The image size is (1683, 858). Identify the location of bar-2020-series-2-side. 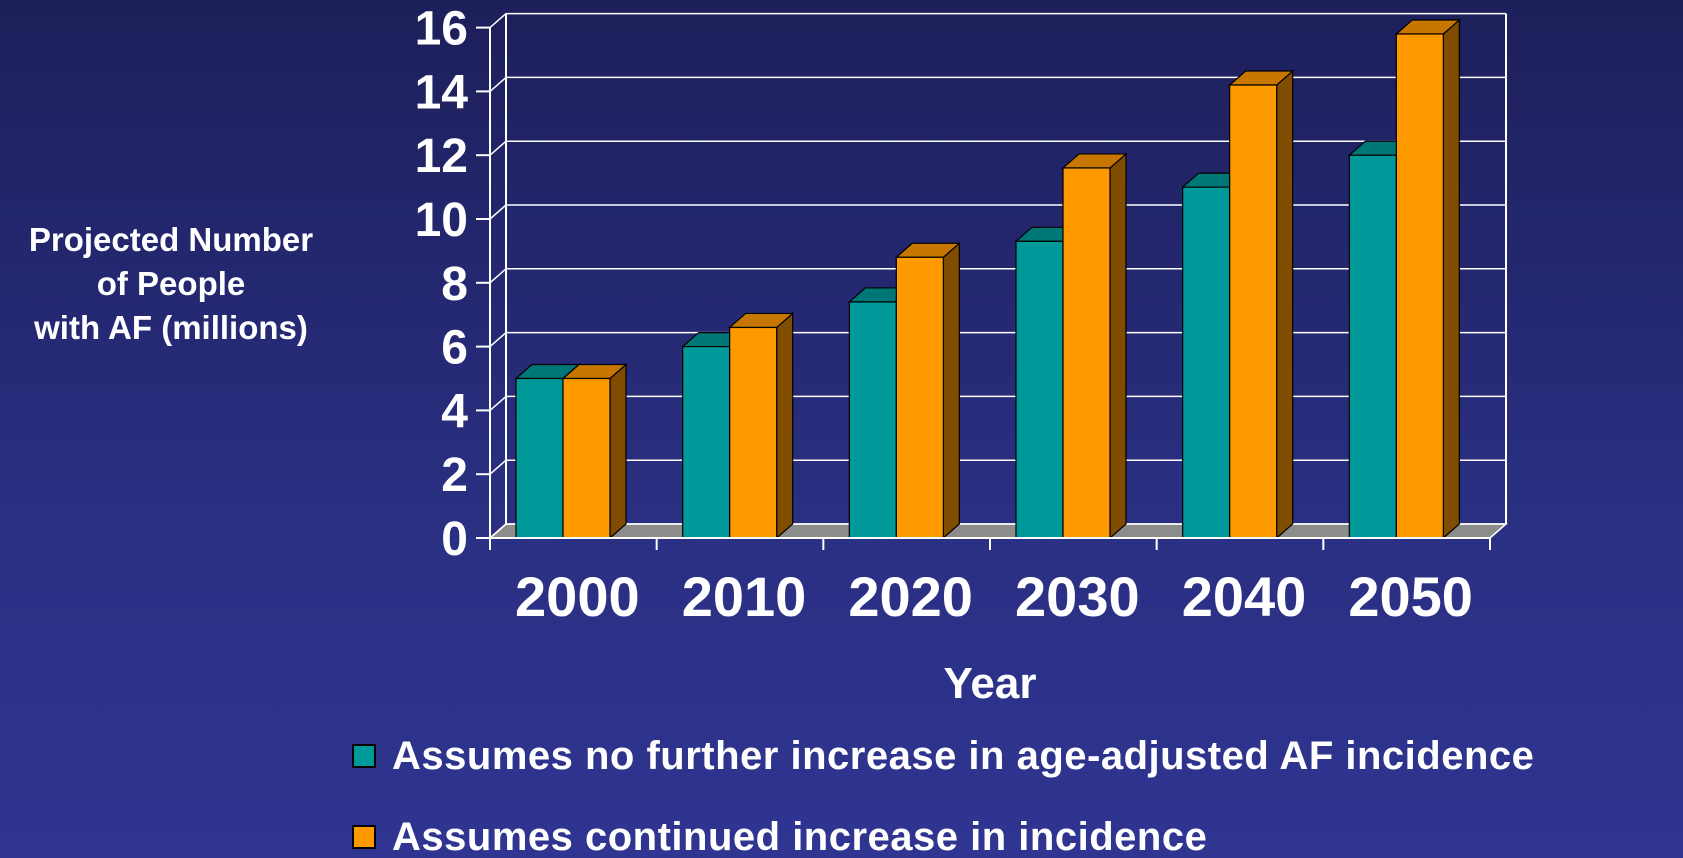
(951, 390).